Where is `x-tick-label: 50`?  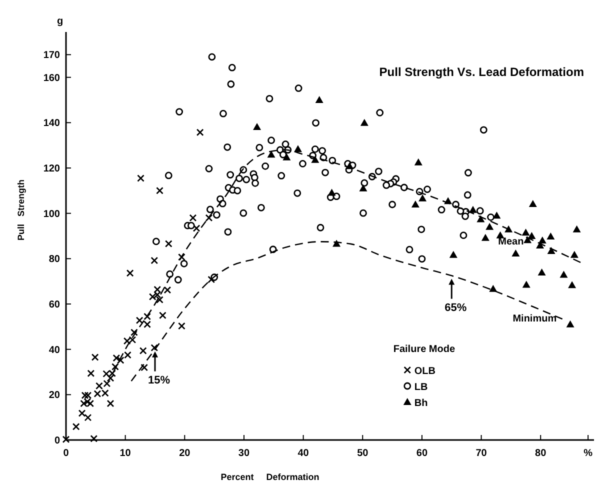 x-tick-label: 50 is located at coordinates (363, 453).